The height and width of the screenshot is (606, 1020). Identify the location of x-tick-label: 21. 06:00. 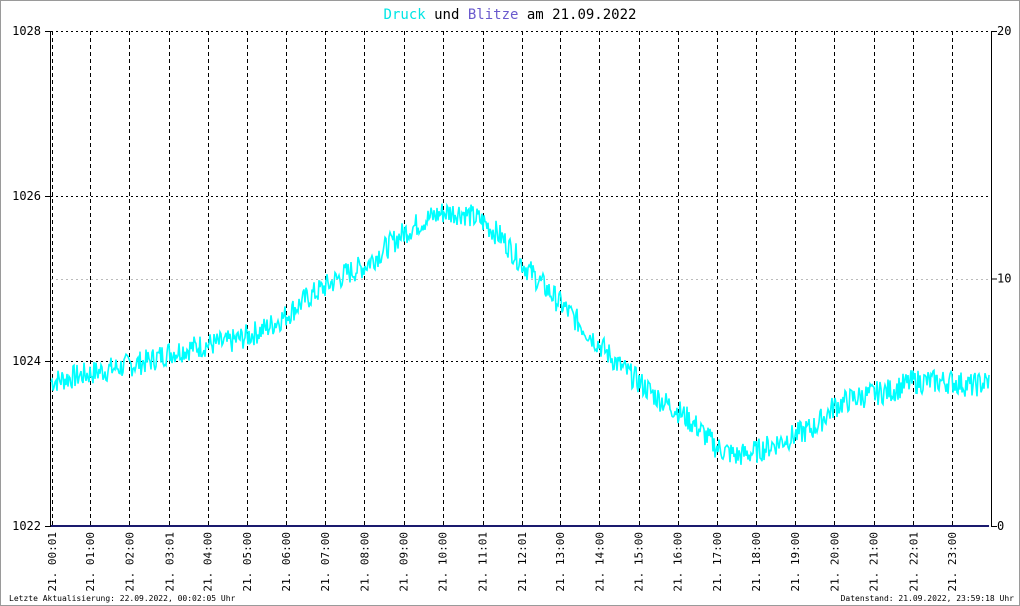
(286, 562).